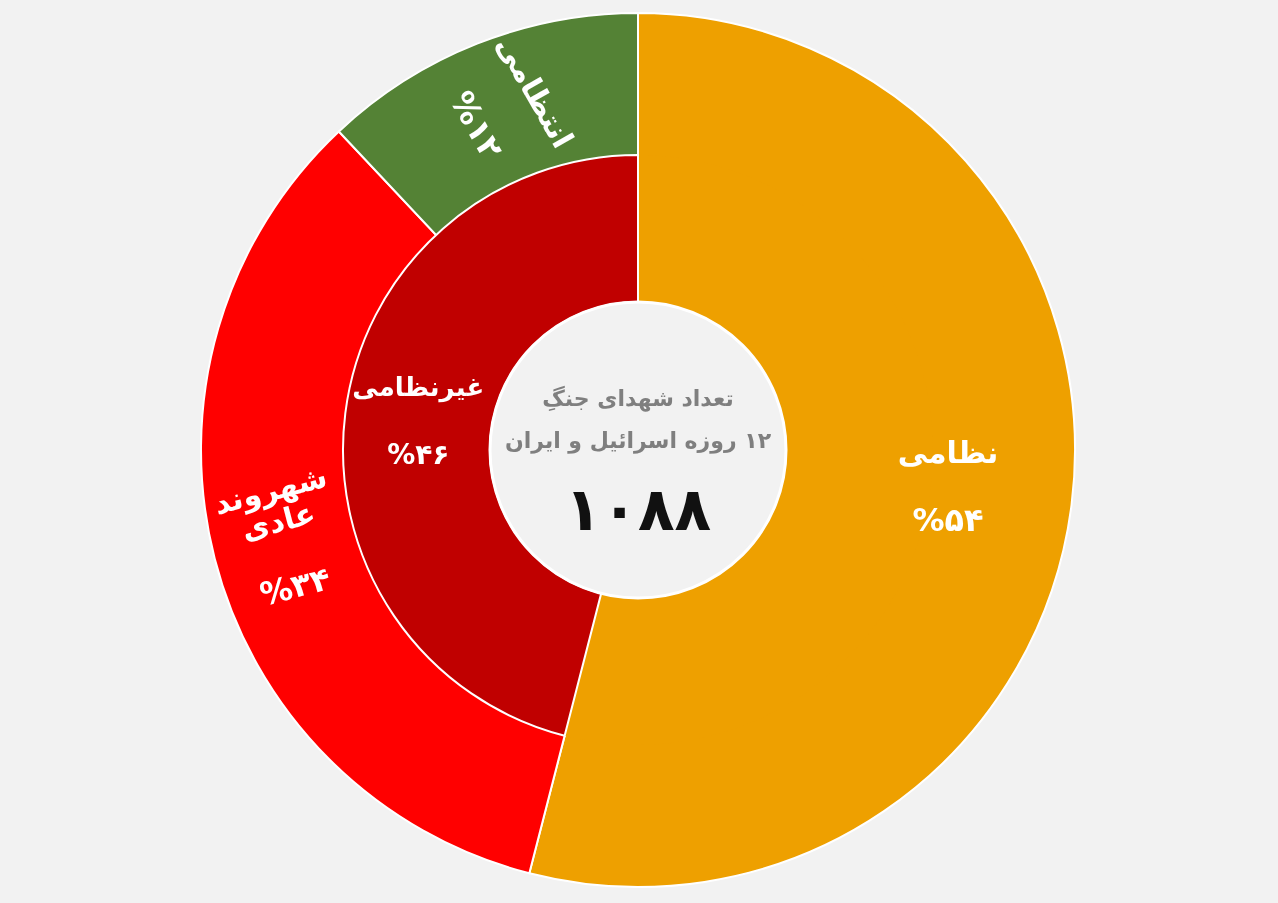  What do you see at coordinates (418, 455) in the screenshot?
I see `data-label: %۴۶` at bounding box center [418, 455].